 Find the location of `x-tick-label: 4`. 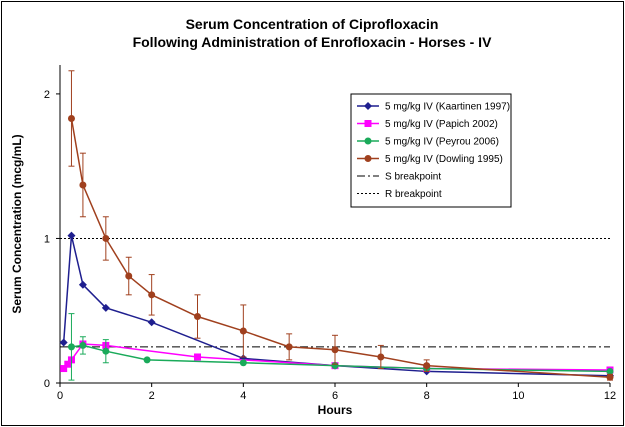

x-tick-label: 4 is located at coordinates (243, 396).